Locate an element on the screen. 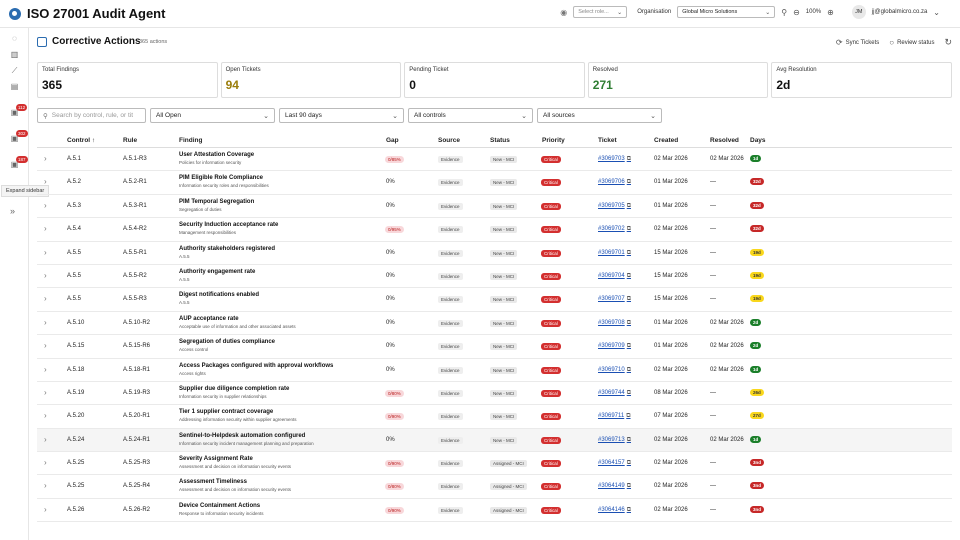  ticket-link: #3069744 ⧉ is located at coordinates (614, 393).